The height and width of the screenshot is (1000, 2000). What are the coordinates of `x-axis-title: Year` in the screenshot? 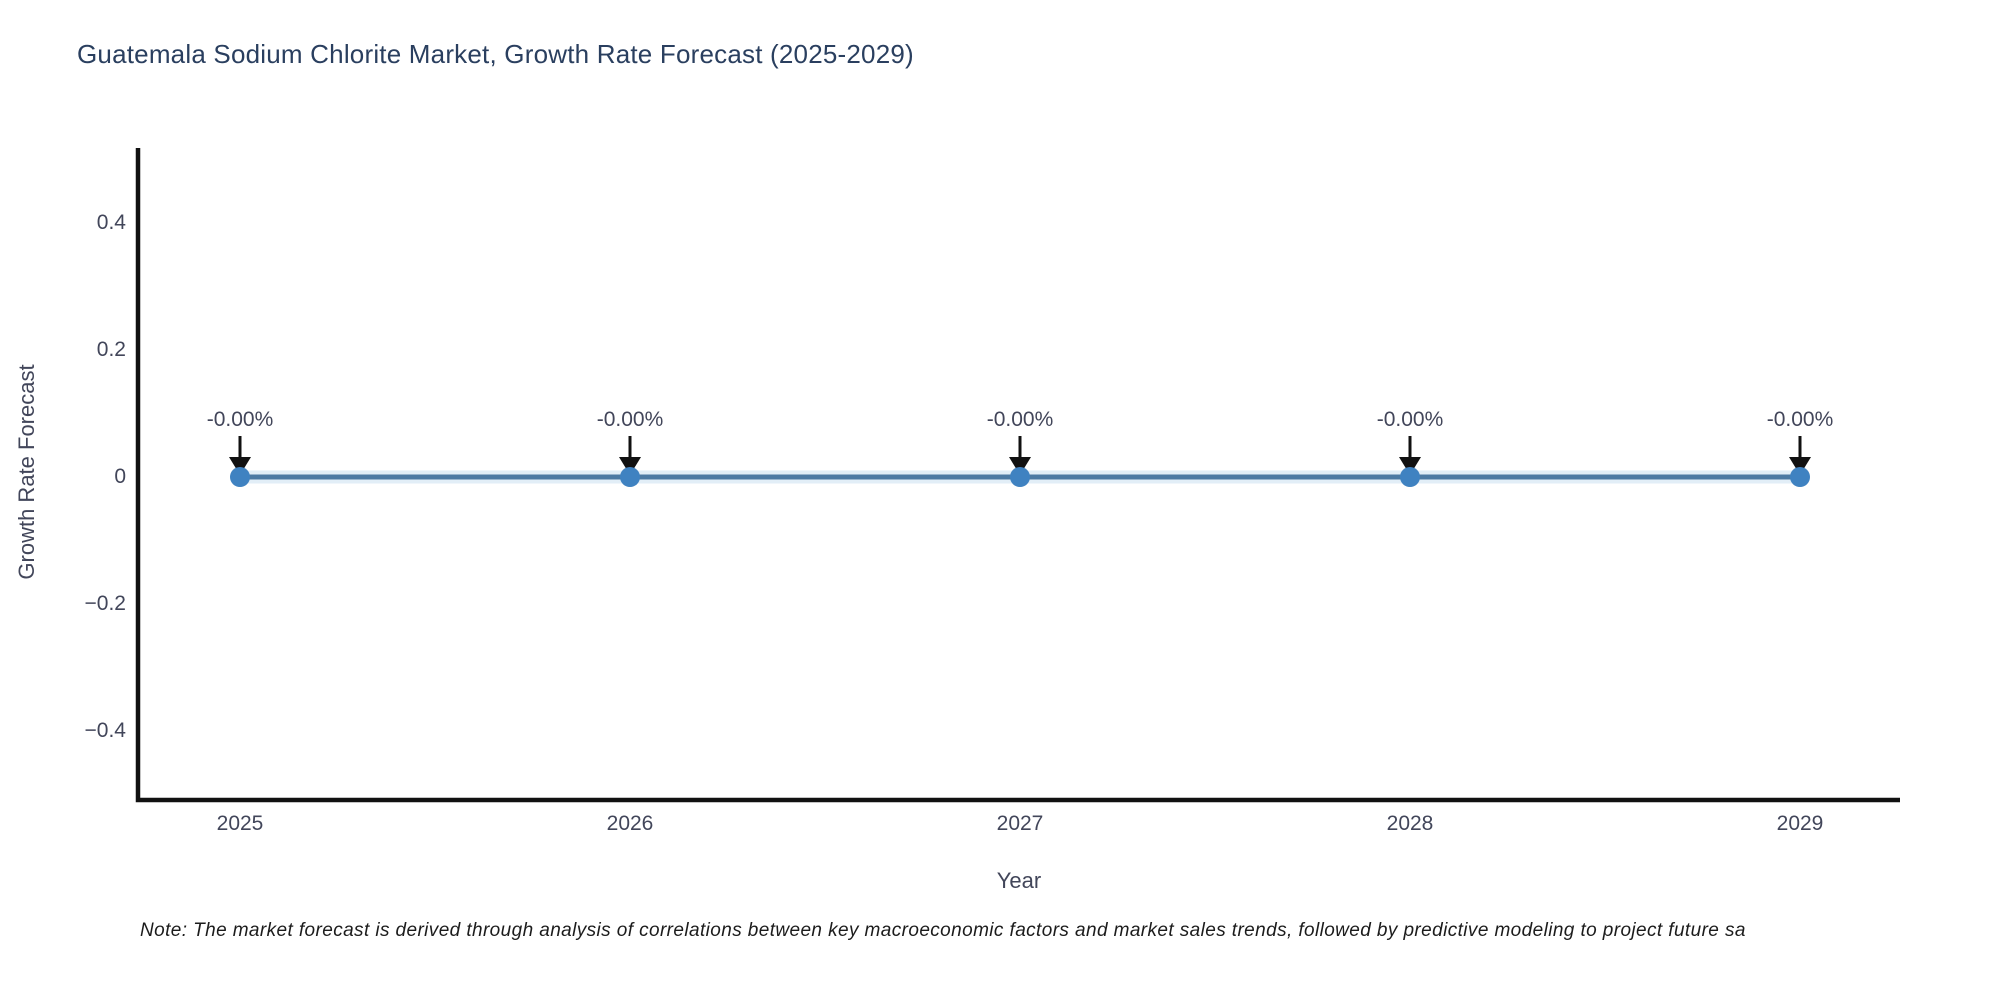 It's located at (1019, 880).